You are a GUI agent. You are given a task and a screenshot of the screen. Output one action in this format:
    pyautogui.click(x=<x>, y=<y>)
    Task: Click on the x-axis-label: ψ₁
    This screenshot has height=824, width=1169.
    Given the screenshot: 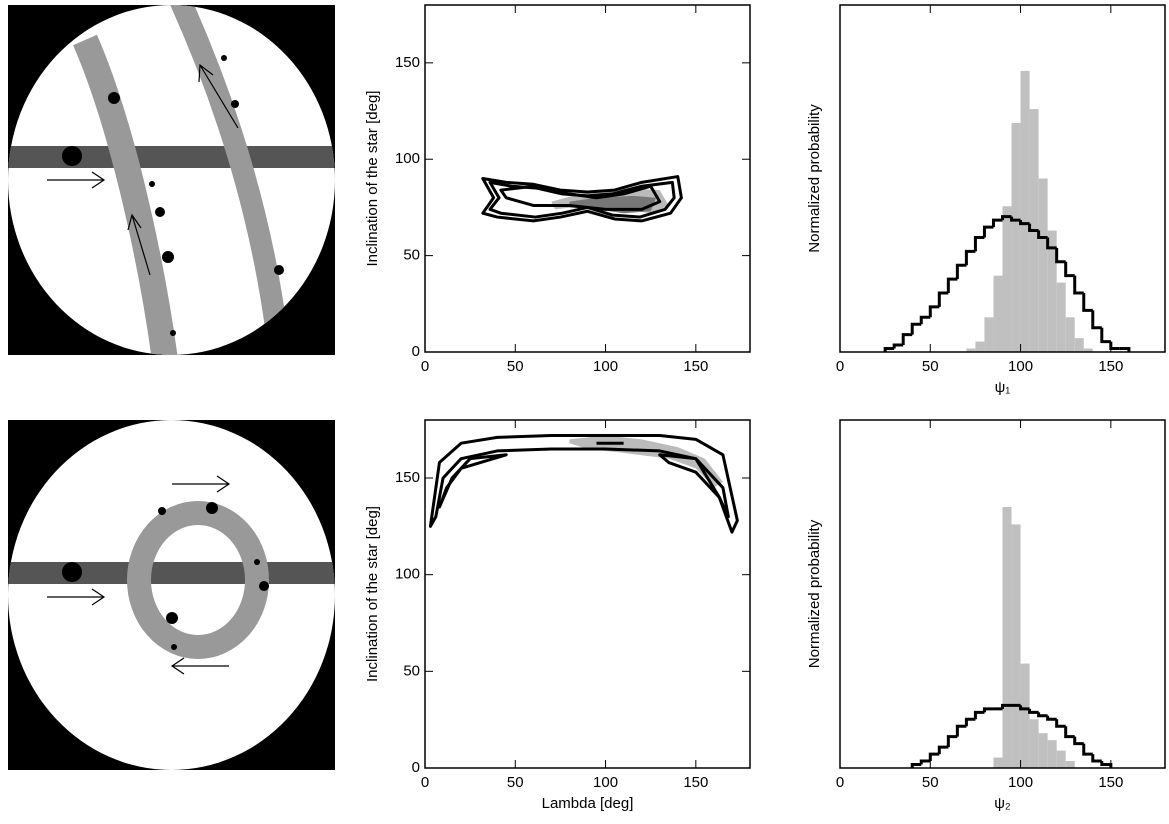 What is the action you would take?
    pyautogui.click(x=1003, y=387)
    